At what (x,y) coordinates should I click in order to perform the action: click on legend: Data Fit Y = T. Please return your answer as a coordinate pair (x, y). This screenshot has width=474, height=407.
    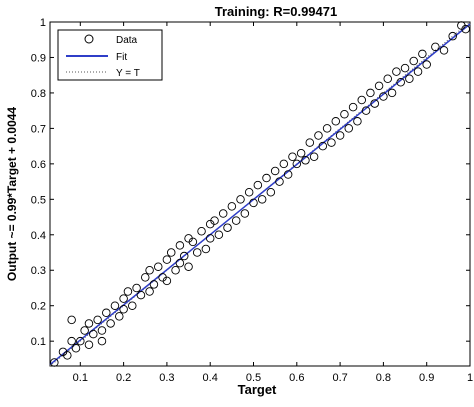
    Looking at the image, I should click on (110, 55).